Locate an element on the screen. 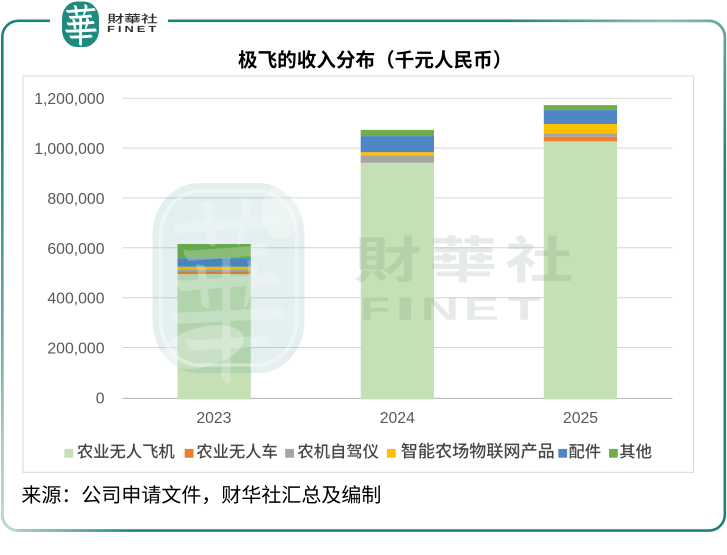 The height and width of the screenshot is (555, 727). svg-text: 800,000 is located at coordinates (75, 199).